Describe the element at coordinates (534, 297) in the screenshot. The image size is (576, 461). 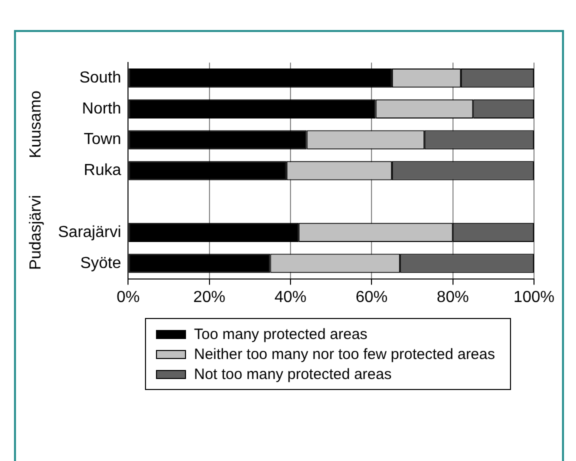
I see `x-tick-label: 100%` at that location.